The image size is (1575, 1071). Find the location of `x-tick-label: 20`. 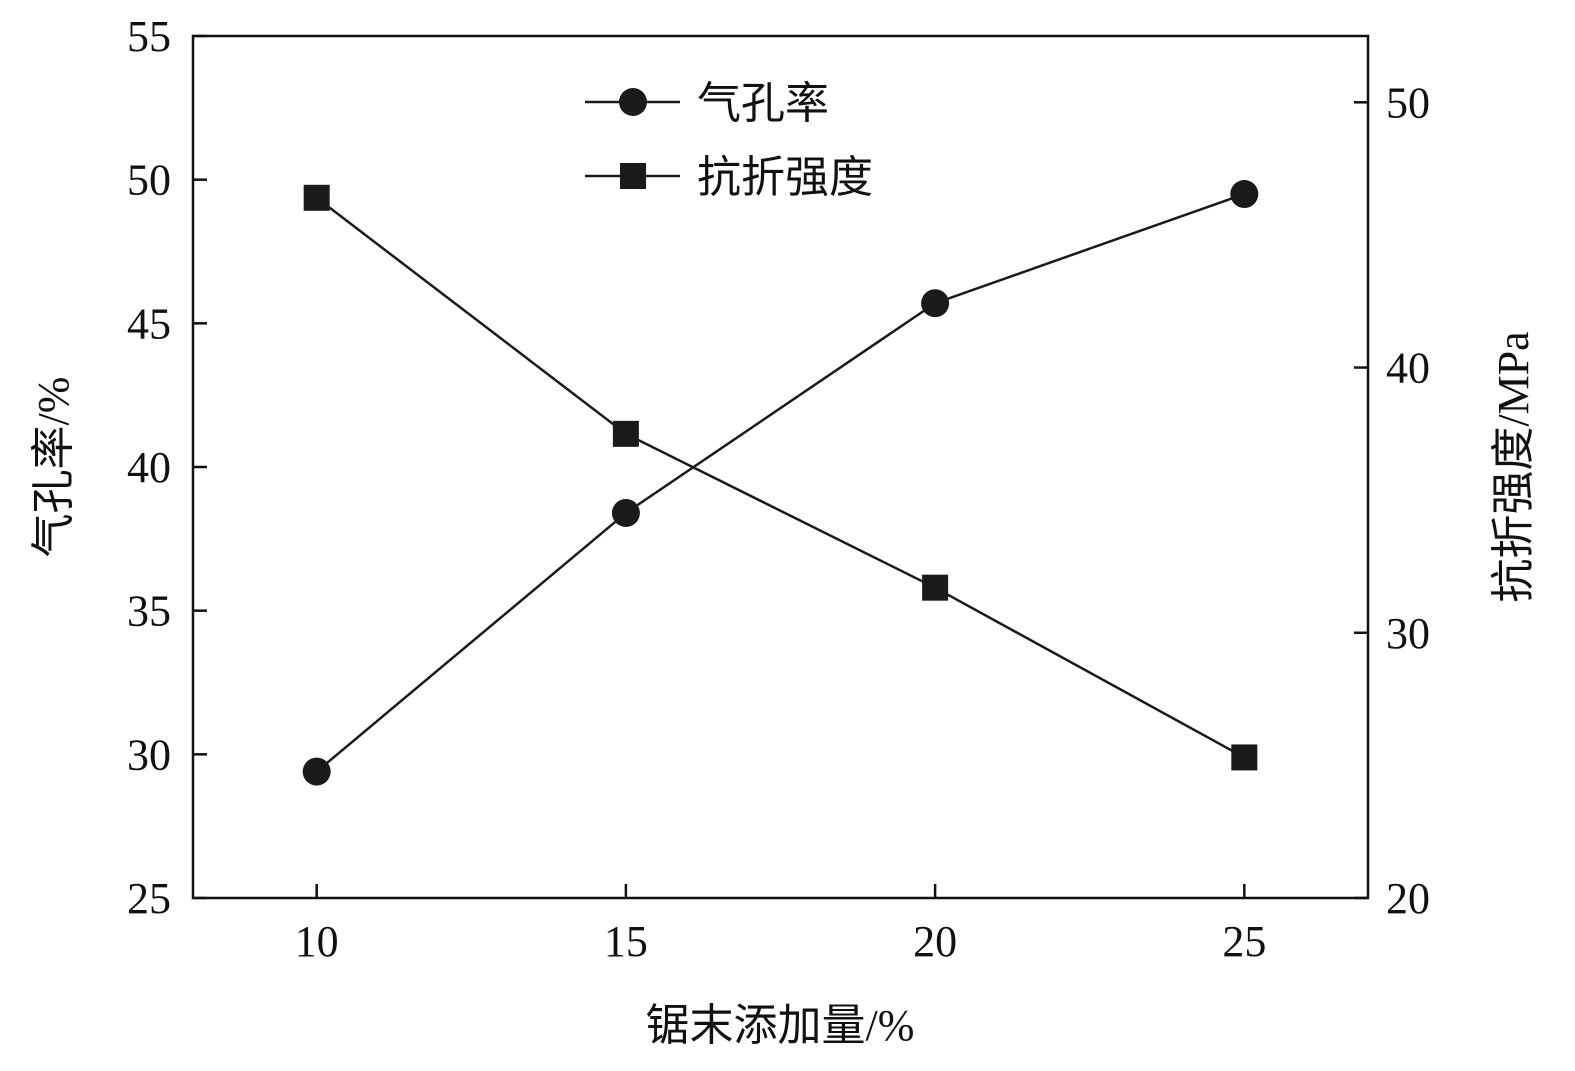

x-tick-label: 20 is located at coordinates (935, 941).